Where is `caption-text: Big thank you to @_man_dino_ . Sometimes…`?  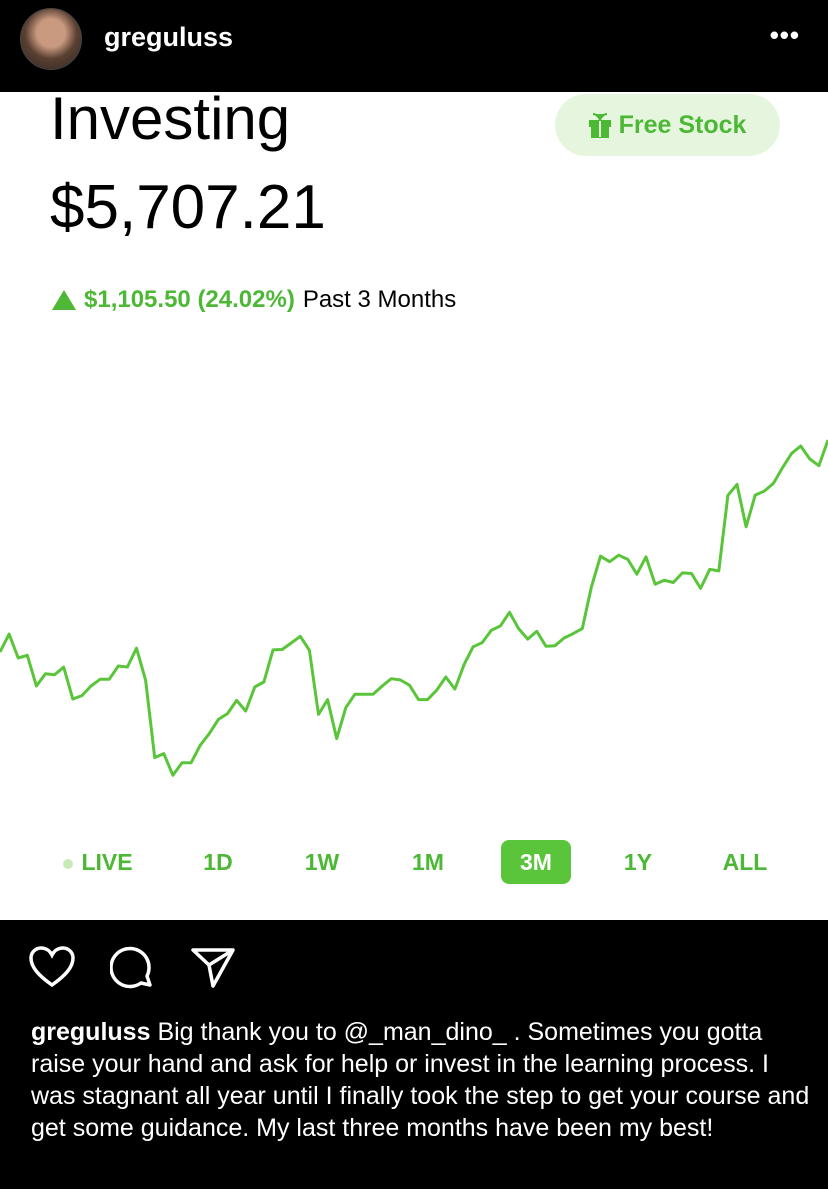 caption-text: Big thank you to @_man_dino_ . Sometimes… is located at coordinates (420, 1080).